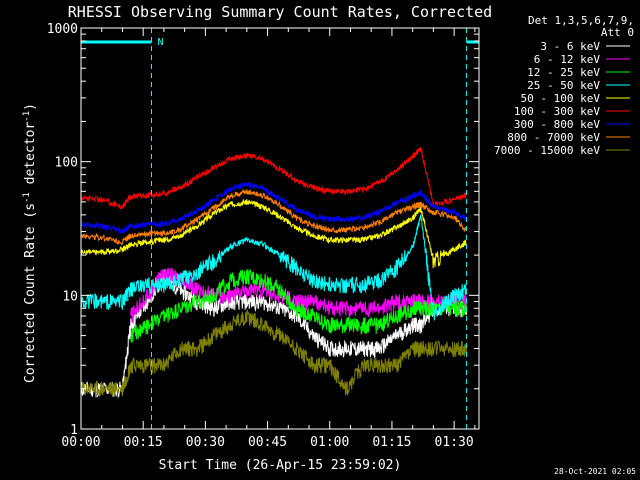  Describe the element at coordinates (617, 32) in the screenshot. I see `legend-header: Att 0` at that location.